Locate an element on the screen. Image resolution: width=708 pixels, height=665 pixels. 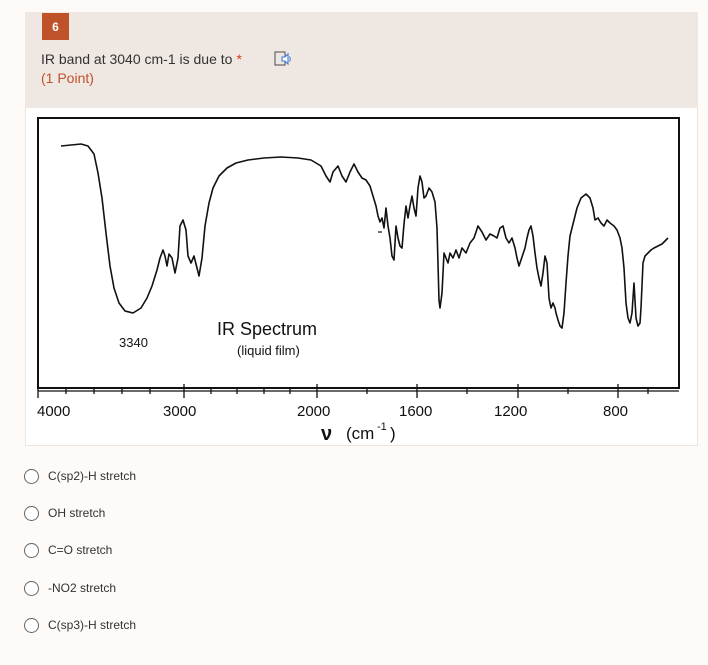
x-axis-unit-close: ) is located at coordinates (393, 433).